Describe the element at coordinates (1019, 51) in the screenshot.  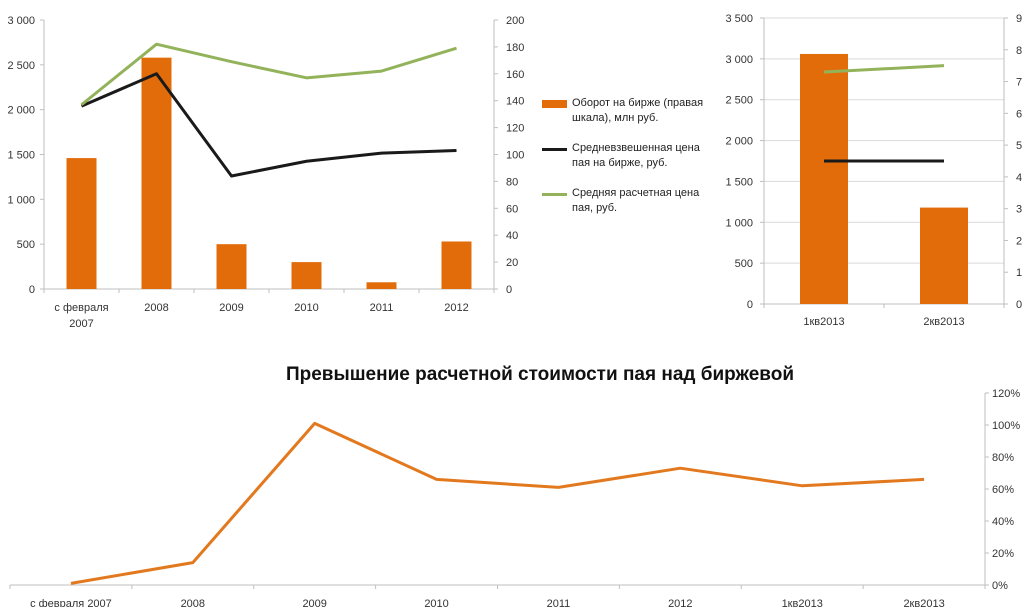
I see `quarterly-right-tick-label: 8` at that location.